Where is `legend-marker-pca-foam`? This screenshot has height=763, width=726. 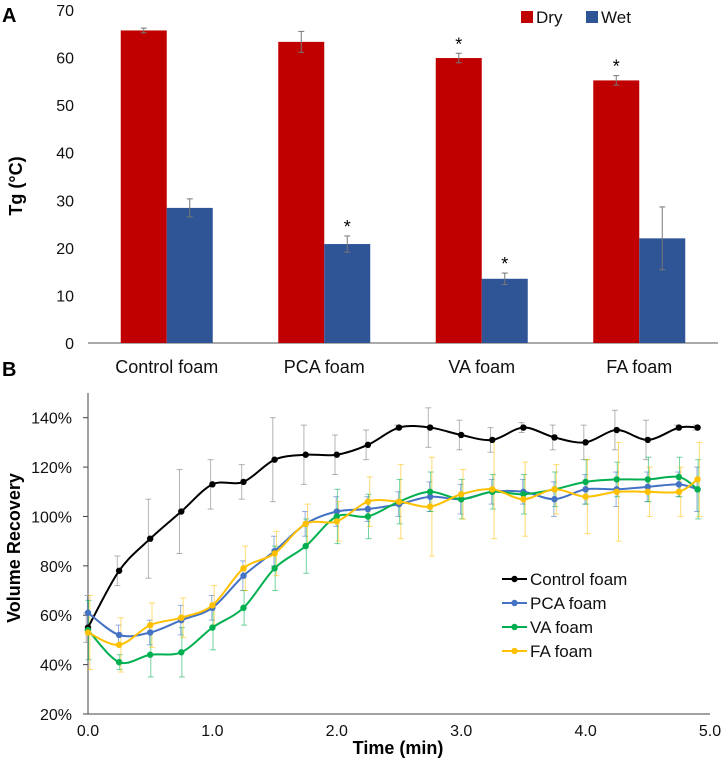
legend-marker-pca-foam is located at coordinates (514, 603).